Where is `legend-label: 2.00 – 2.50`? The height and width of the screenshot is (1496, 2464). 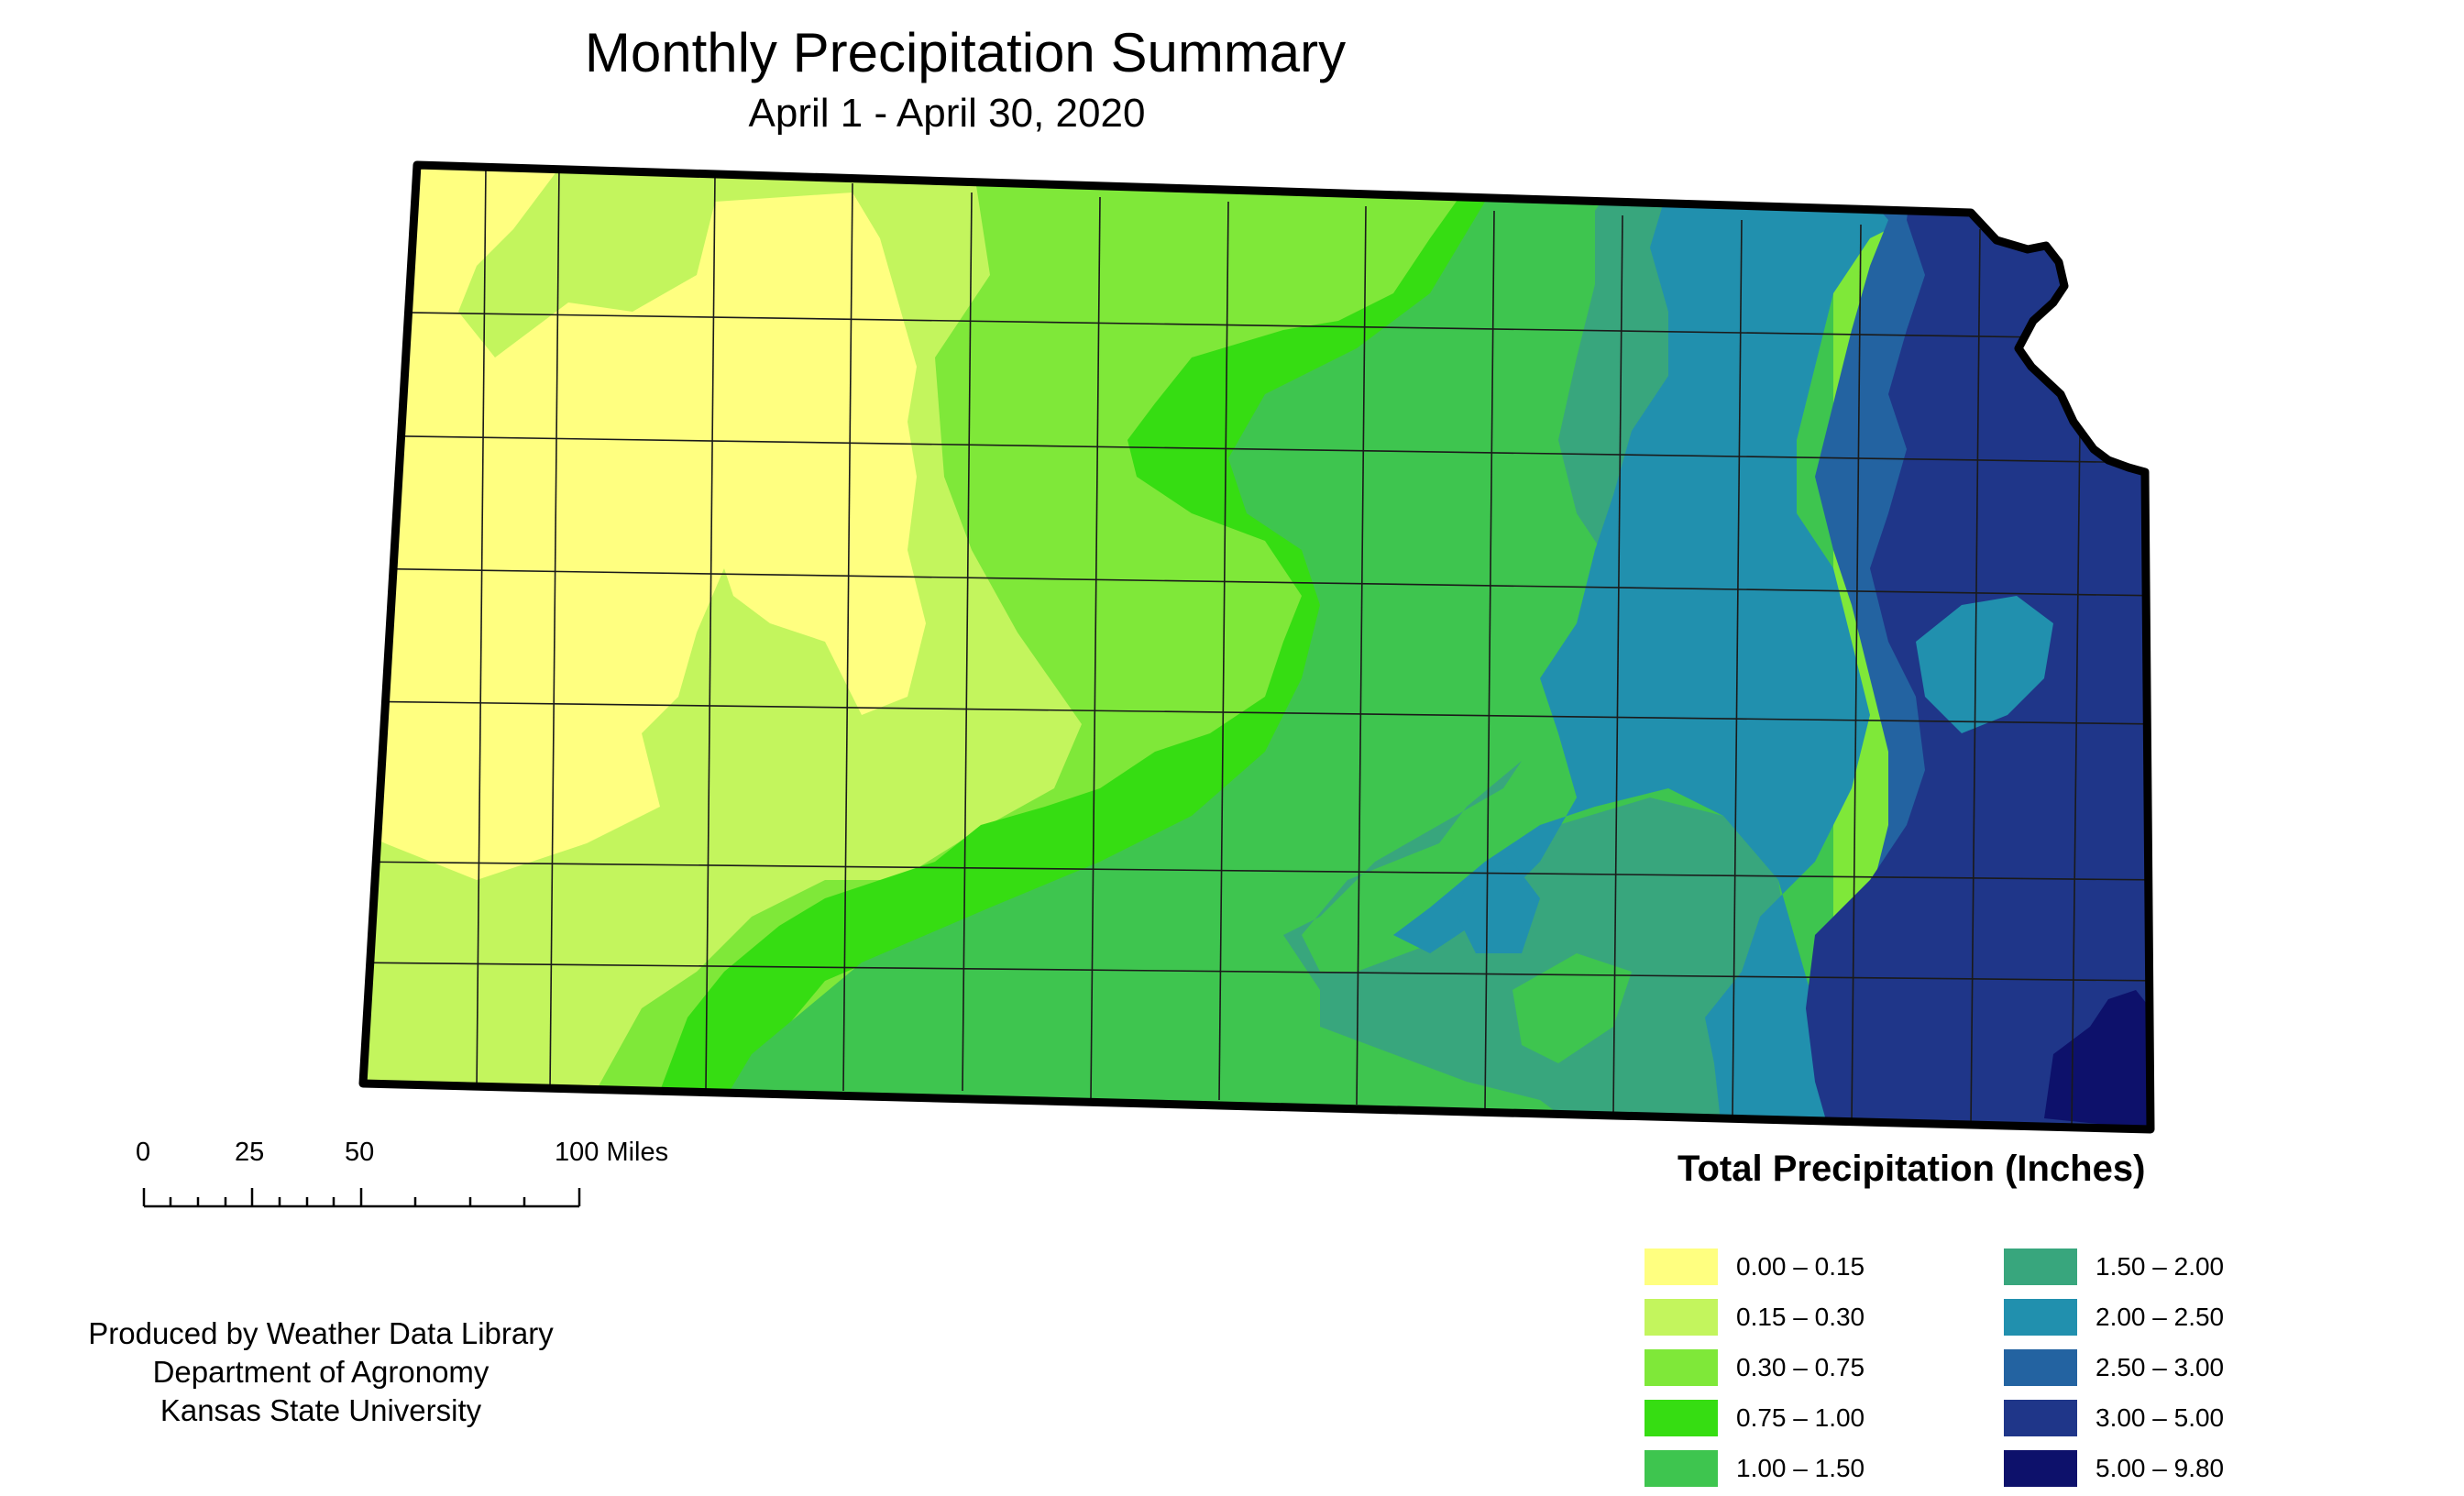 legend-label: 2.00 – 2.50 is located at coordinates (2160, 1317).